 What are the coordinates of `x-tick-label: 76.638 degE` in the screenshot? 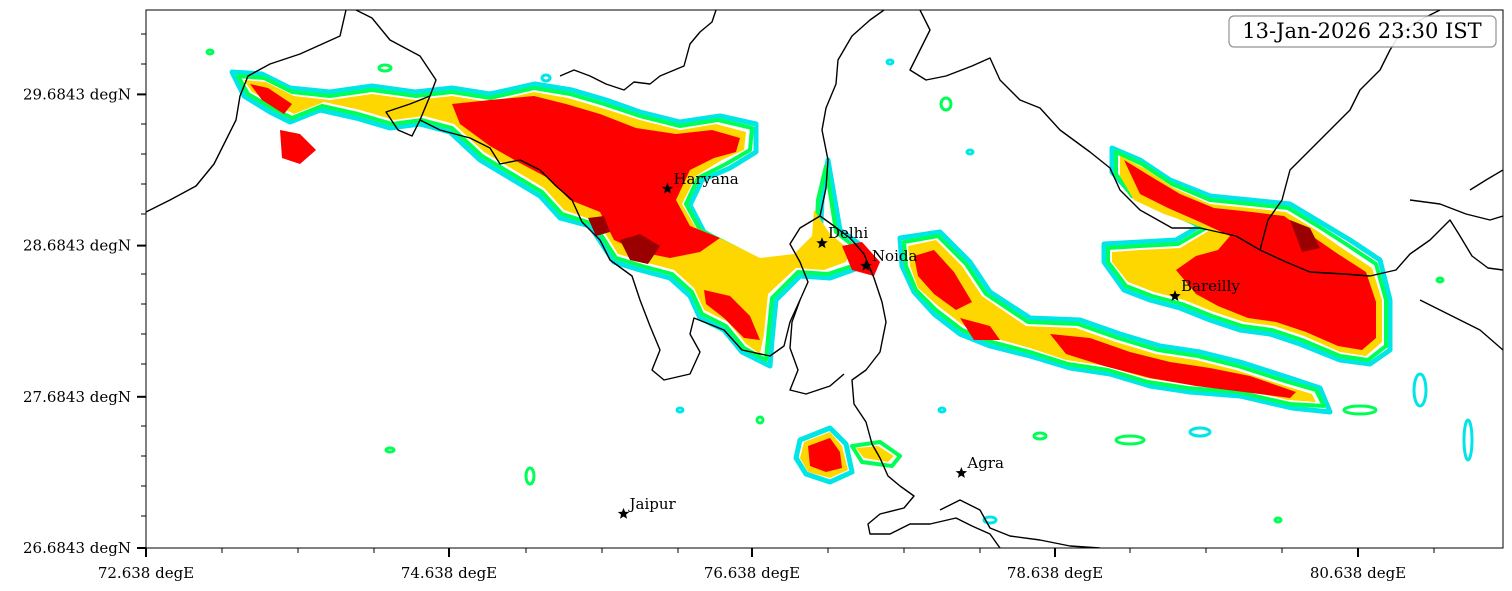 It's located at (752, 573).